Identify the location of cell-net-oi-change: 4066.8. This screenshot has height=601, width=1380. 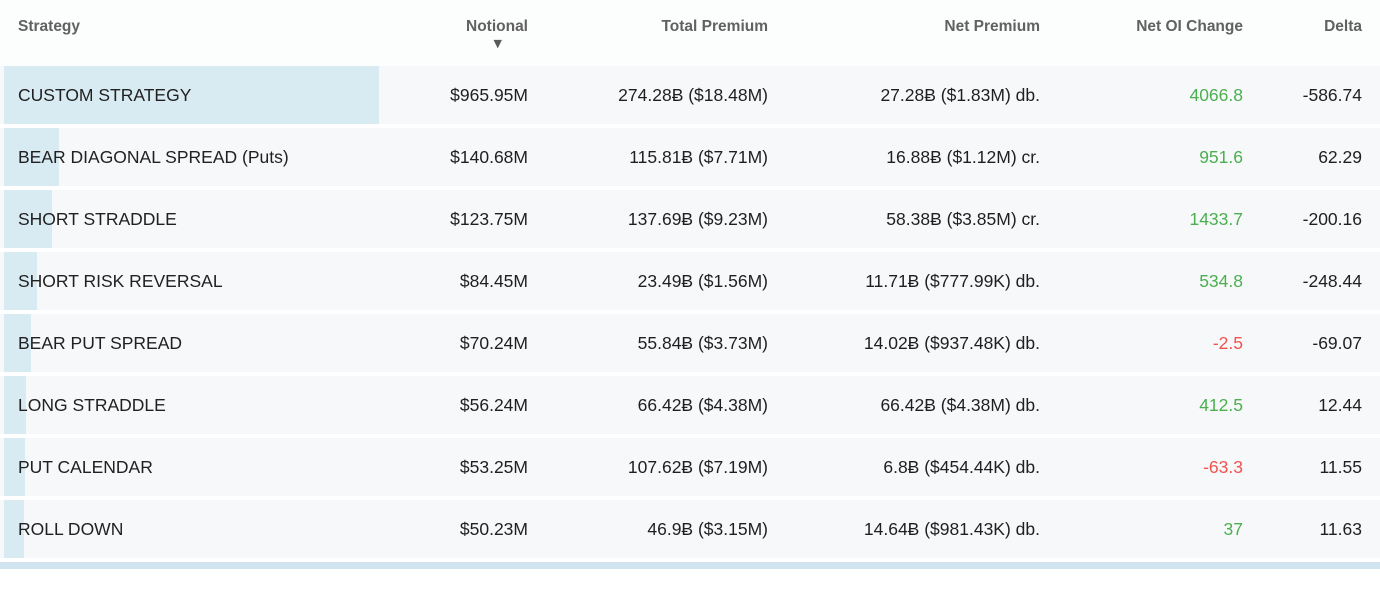
(1216, 94).